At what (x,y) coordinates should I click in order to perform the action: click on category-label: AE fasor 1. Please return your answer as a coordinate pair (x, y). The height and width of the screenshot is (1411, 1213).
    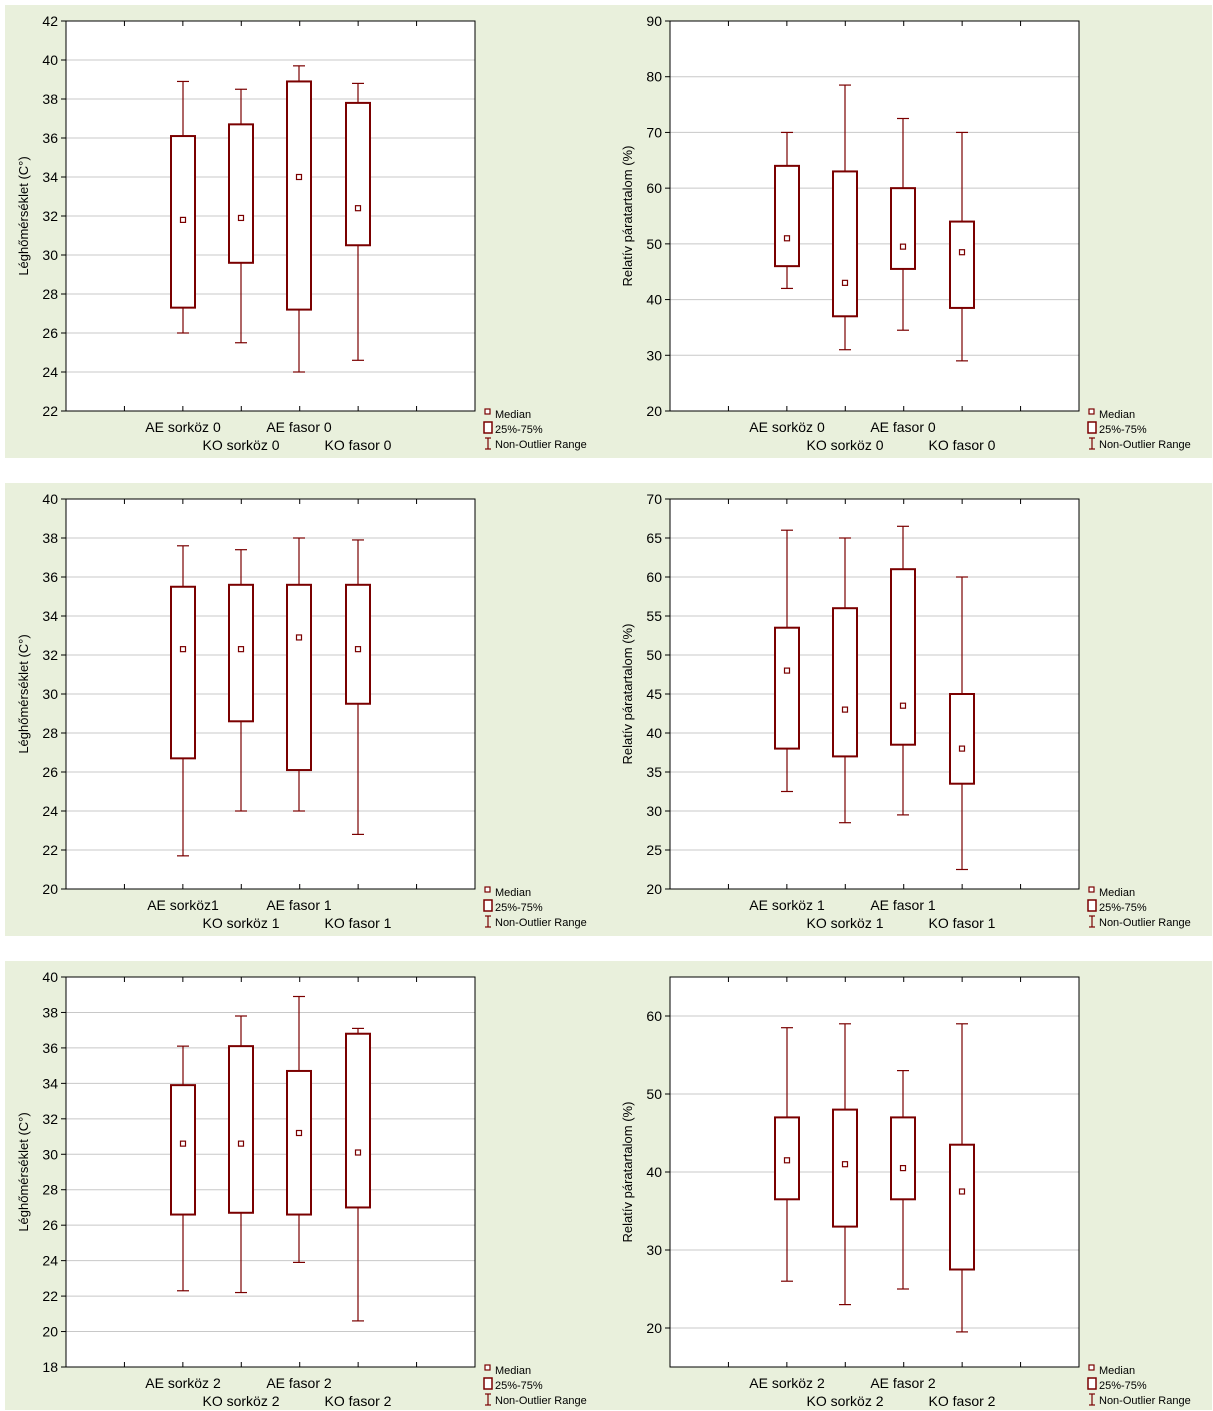
    Looking at the image, I should click on (299, 905).